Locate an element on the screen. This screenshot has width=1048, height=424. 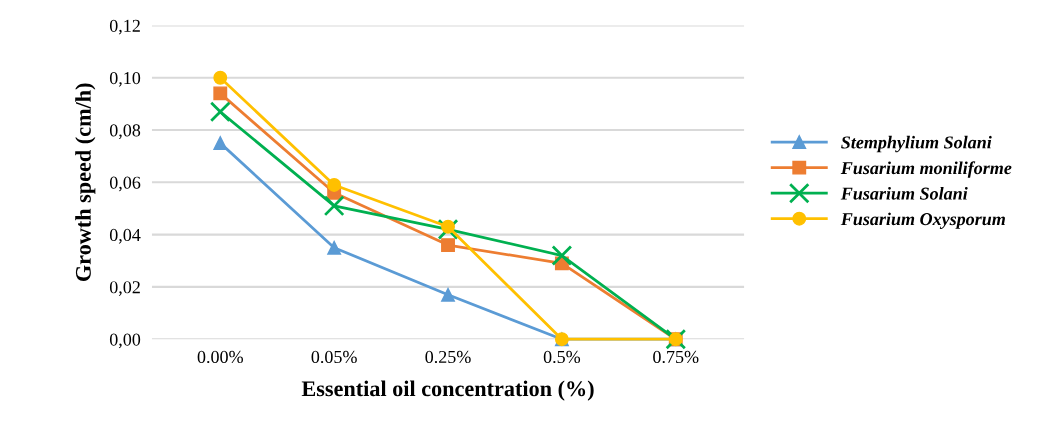
y-axis-title: Growth speed (cm/h) is located at coordinates (85, 182).